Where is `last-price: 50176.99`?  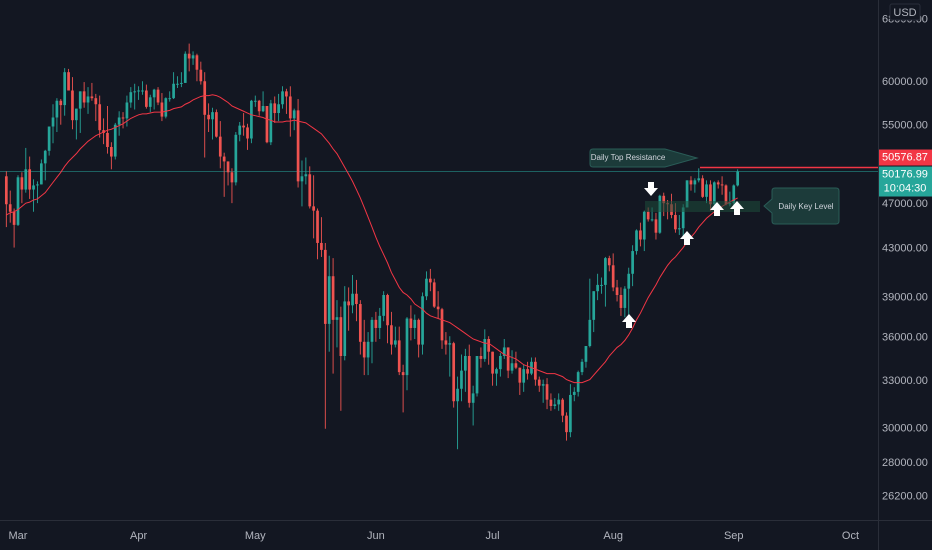
last-price: 50176.99 is located at coordinates (905, 174).